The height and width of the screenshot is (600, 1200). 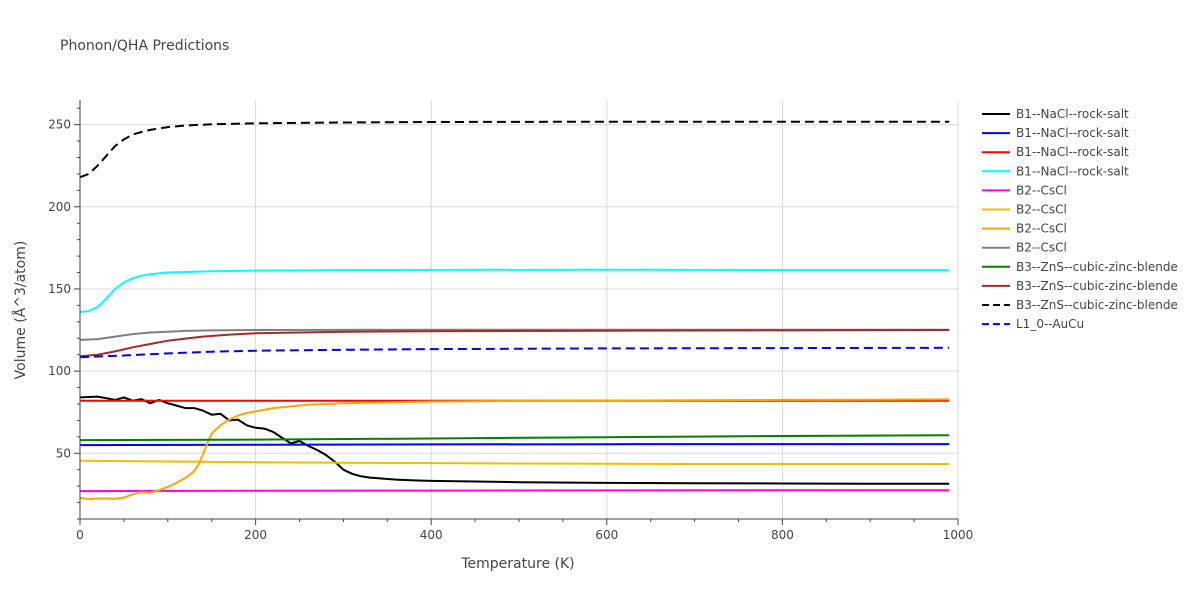 What do you see at coordinates (431, 535) in the screenshot?
I see `x-tick-label: 400` at bounding box center [431, 535].